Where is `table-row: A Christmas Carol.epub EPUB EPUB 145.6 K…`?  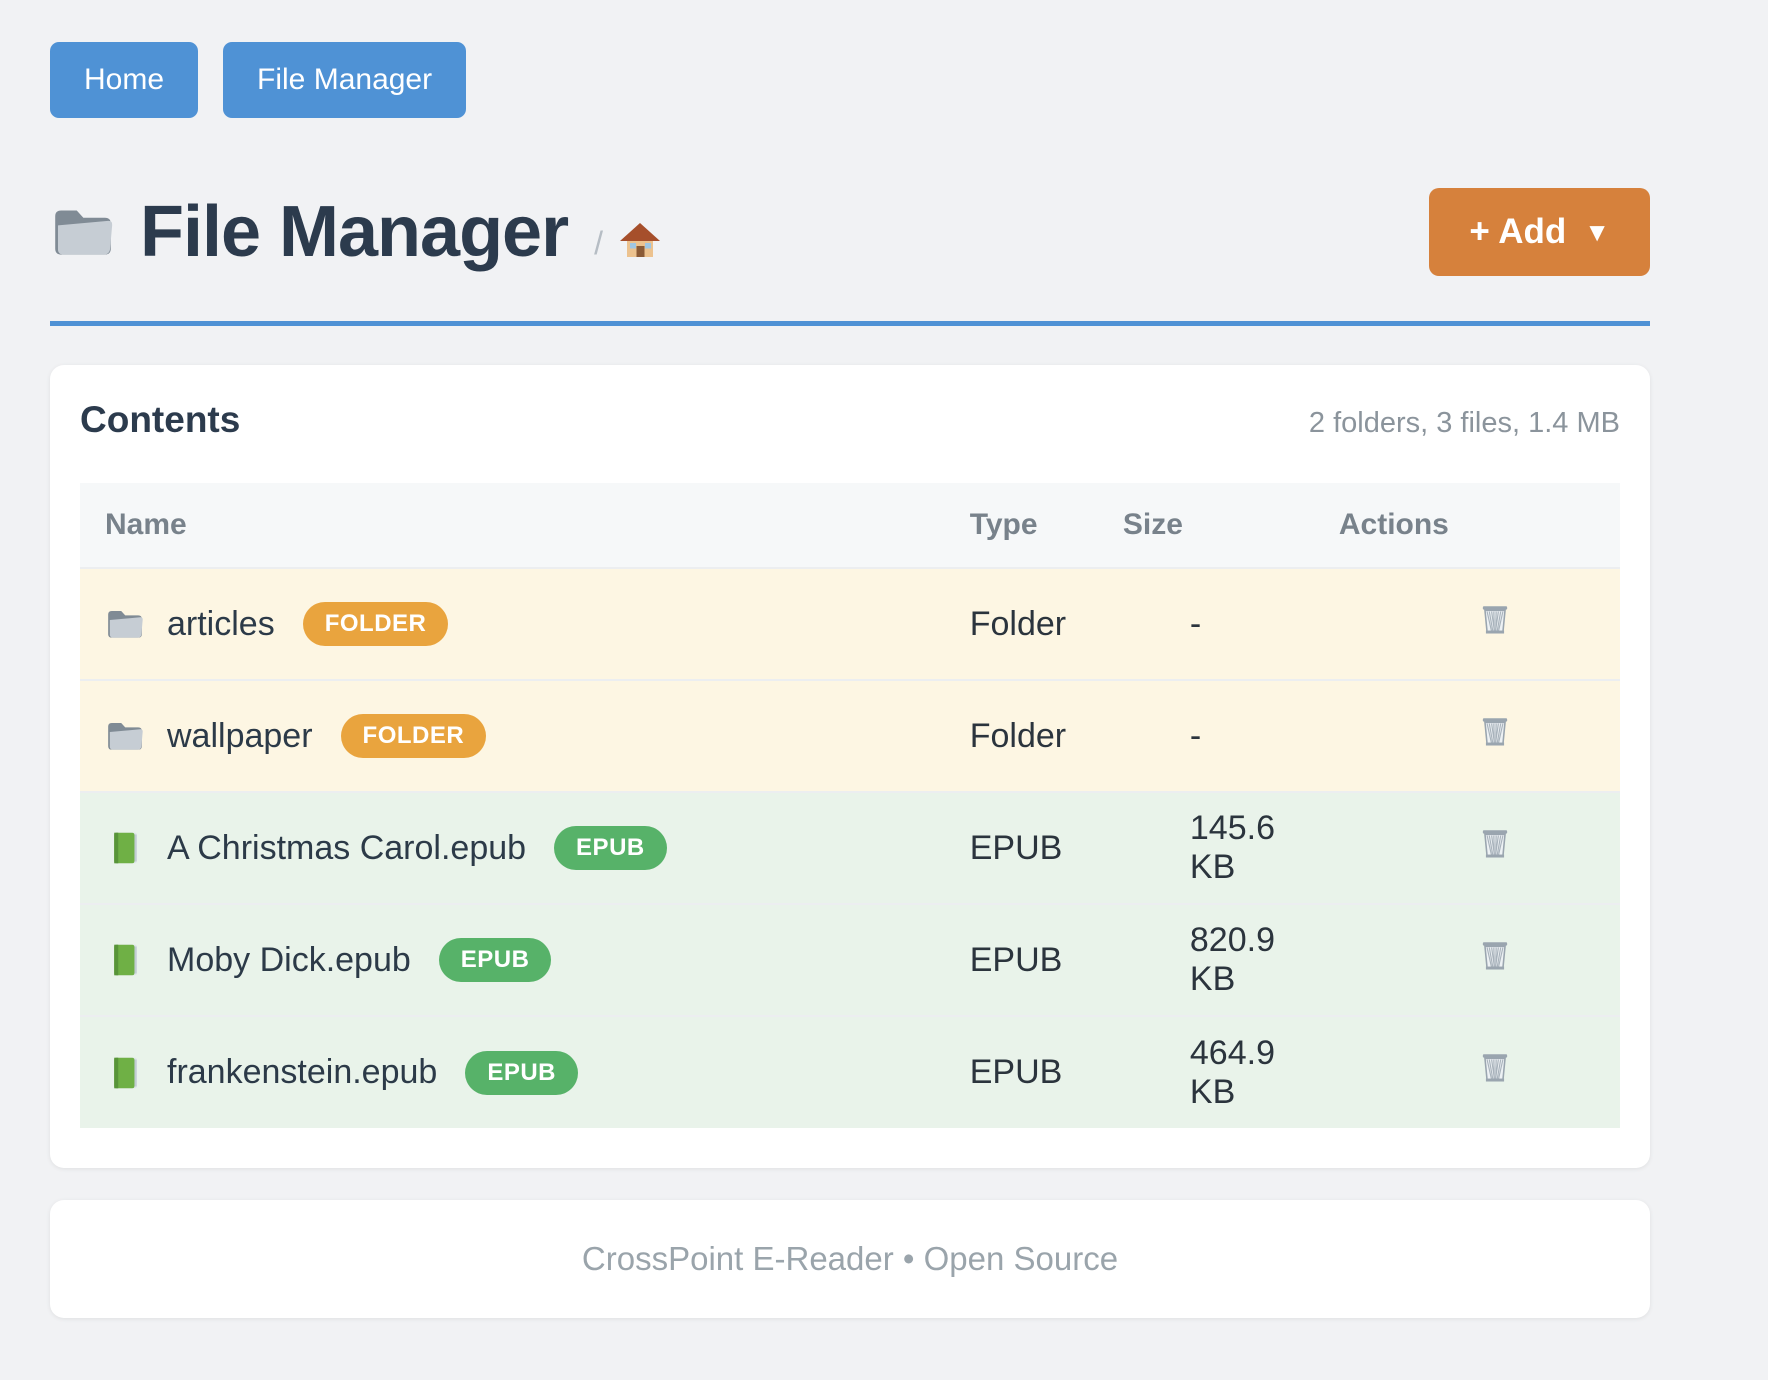
table-row: A Christmas Carol.epub EPUB EPUB 145.6 K… is located at coordinates (850, 848).